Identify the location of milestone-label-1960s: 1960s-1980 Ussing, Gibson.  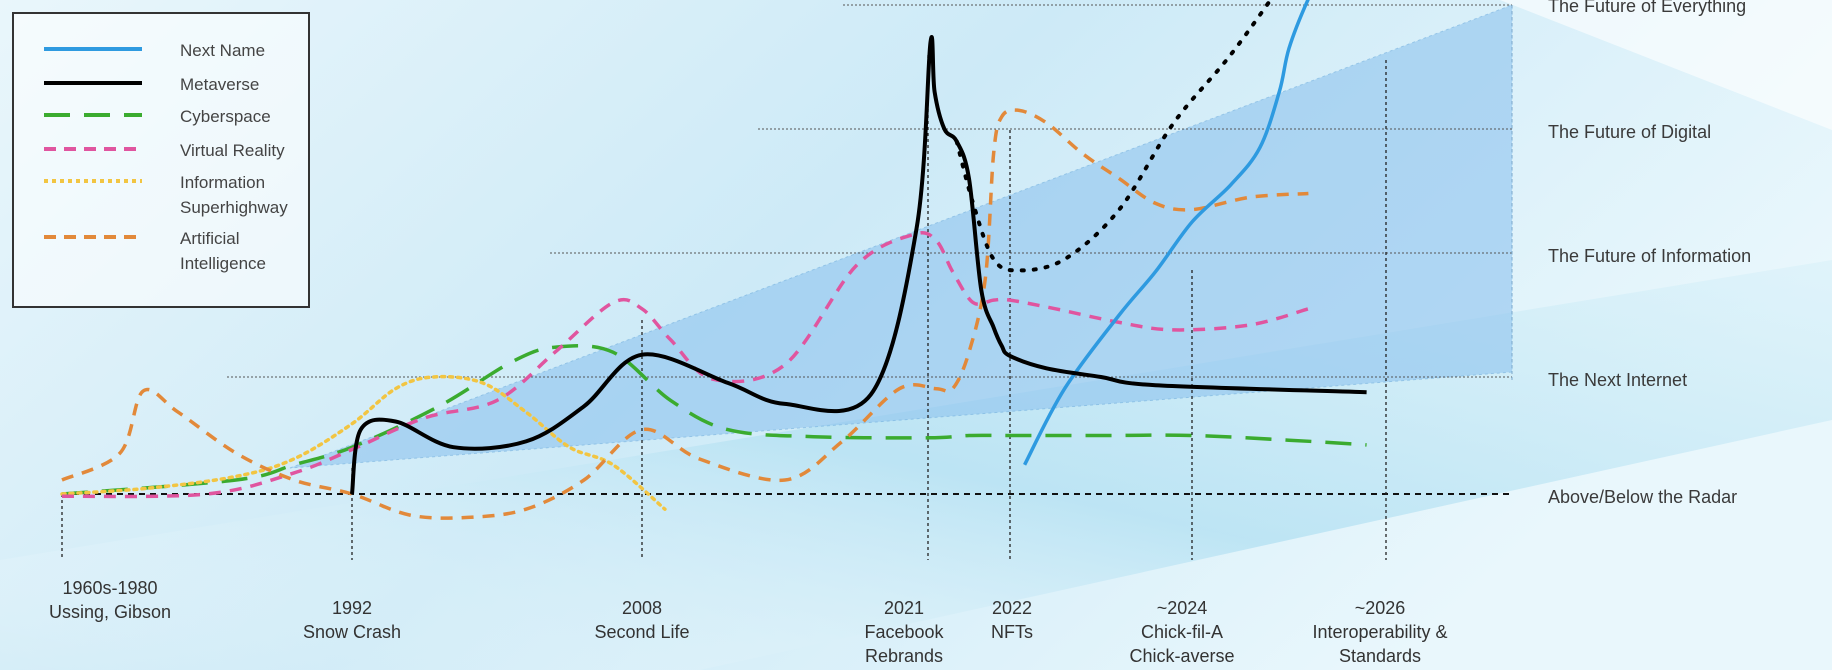
(110, 600).